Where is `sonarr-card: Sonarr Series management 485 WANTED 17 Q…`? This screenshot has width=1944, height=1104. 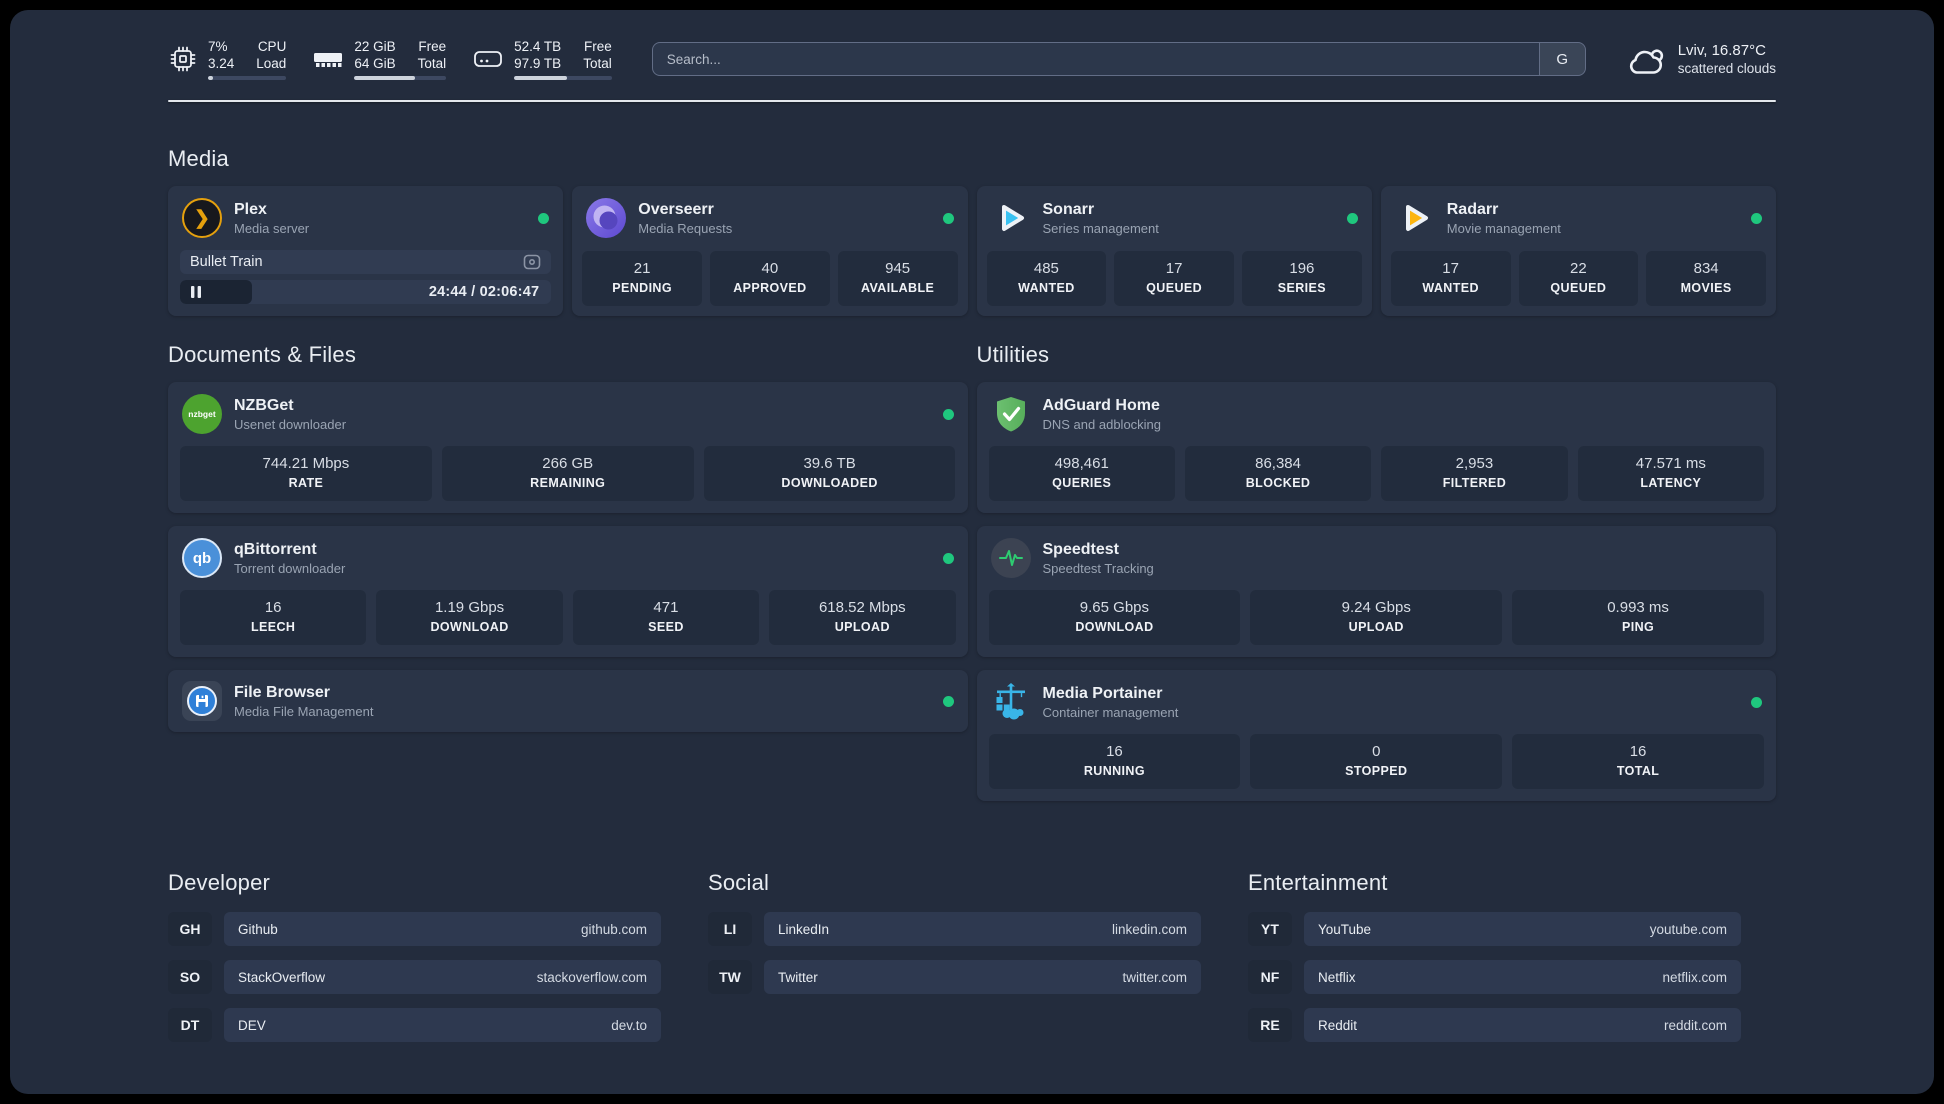 sonarr-card: Sonarr Series management 485 WANTED 17 Q… is located at coordinates (1174, 251).